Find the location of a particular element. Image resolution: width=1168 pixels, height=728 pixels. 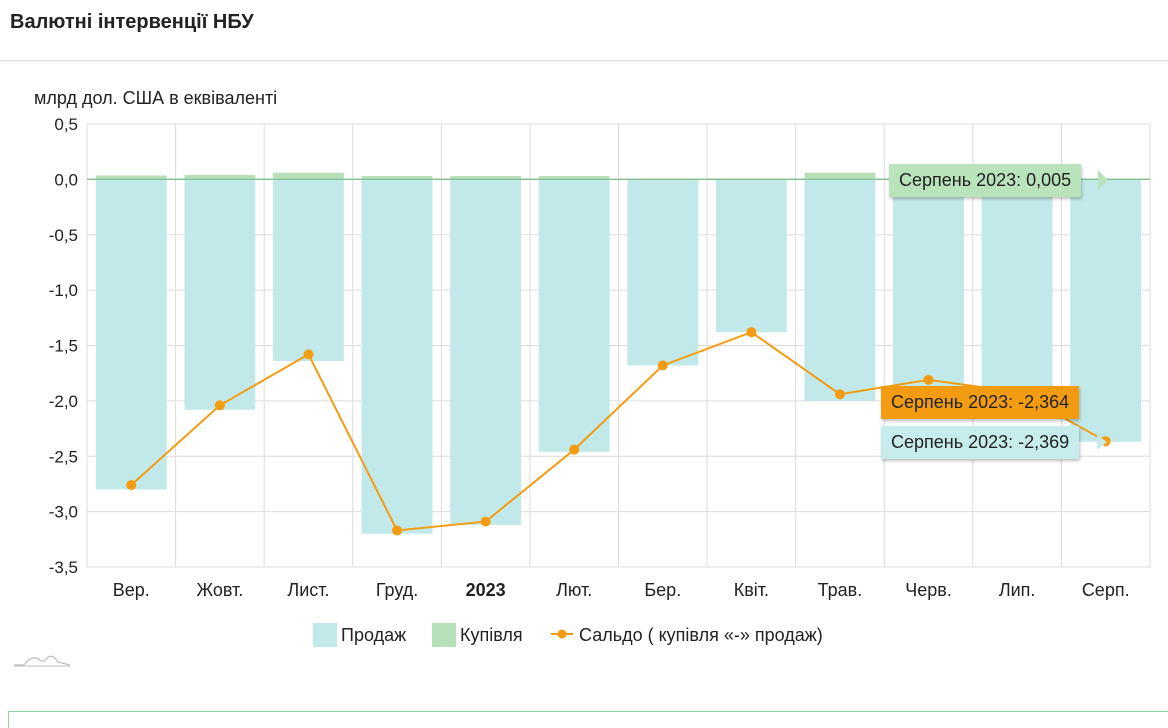

x-tick-label: Вер. is located at coordinates (131, 590).